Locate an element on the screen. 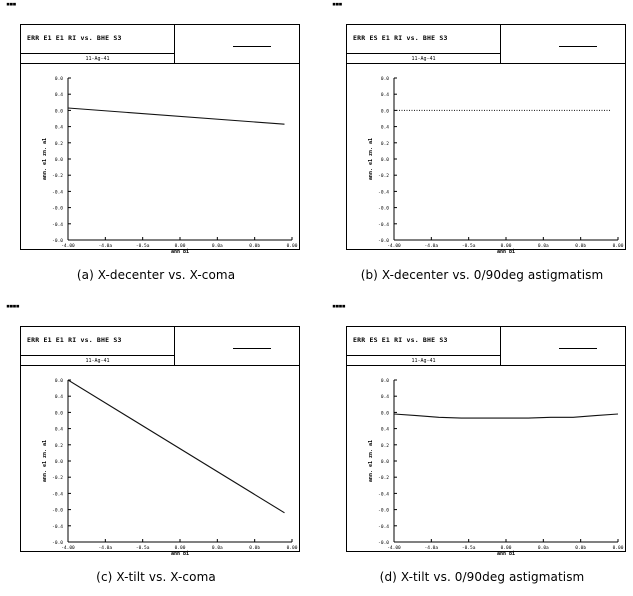 The width and height of the screenshot is (633, 596). plot-header-title-cell: ERR ES E1 RI vs. BHE S3 11-Ag-41 is located at coordinates (424, 44).